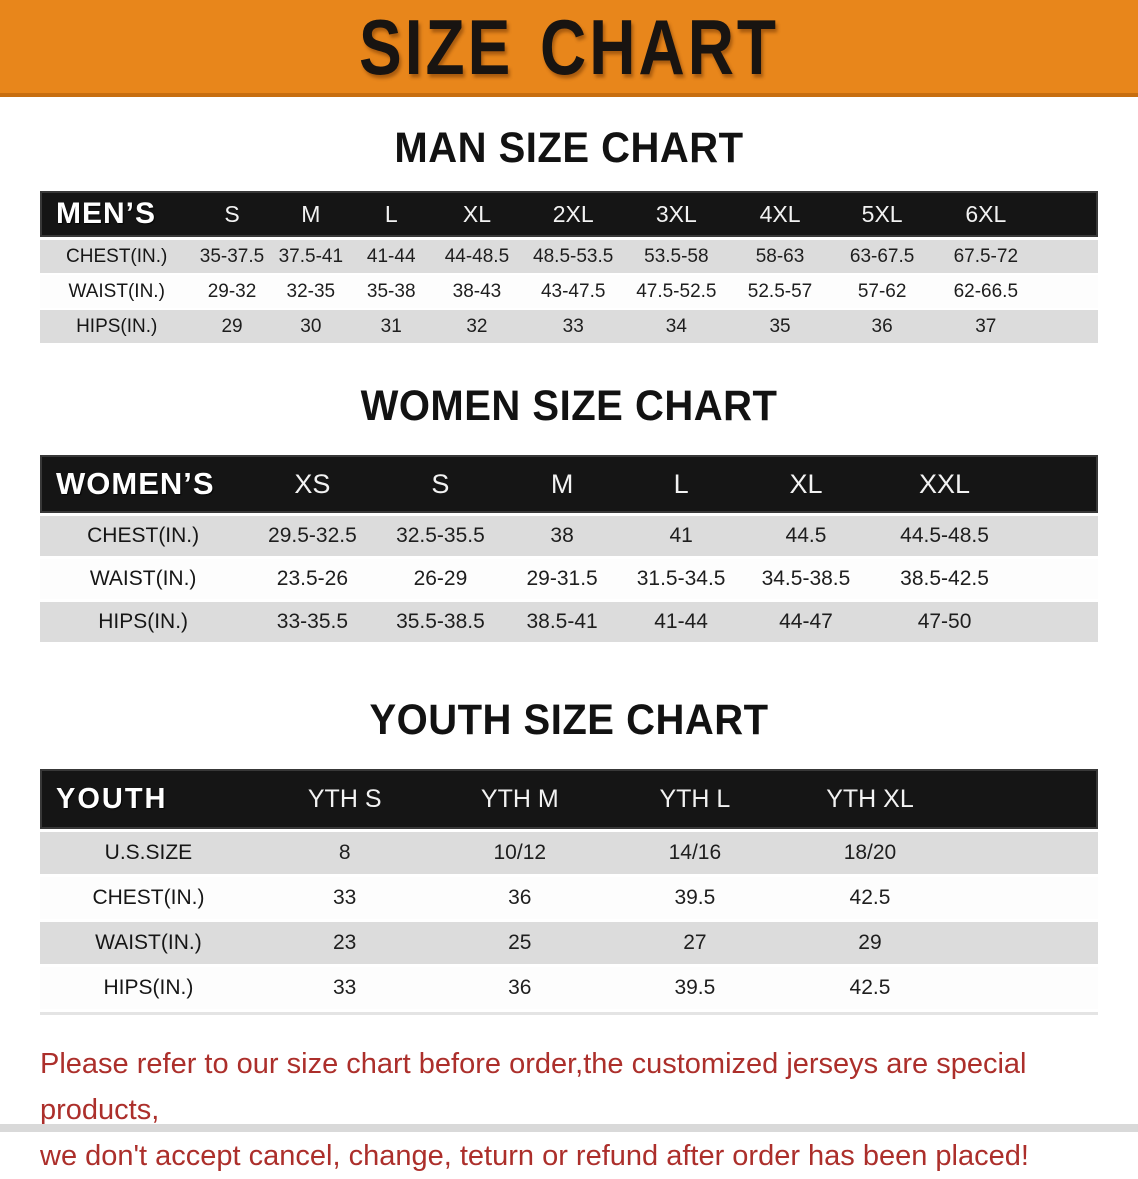 This screenshot has height=1179, width=1138. I want to click on cell-value: 53.5-58, so click(676, 256).